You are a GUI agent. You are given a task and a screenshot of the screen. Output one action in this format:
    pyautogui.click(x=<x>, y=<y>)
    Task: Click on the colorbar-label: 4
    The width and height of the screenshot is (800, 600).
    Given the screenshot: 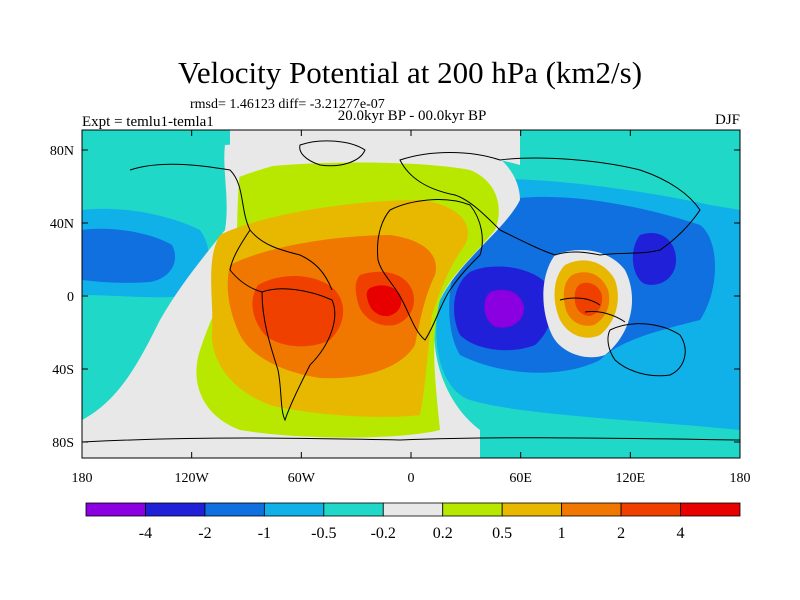 What is the action you would take?
    pyautogui.click(x=681, y=533)
    